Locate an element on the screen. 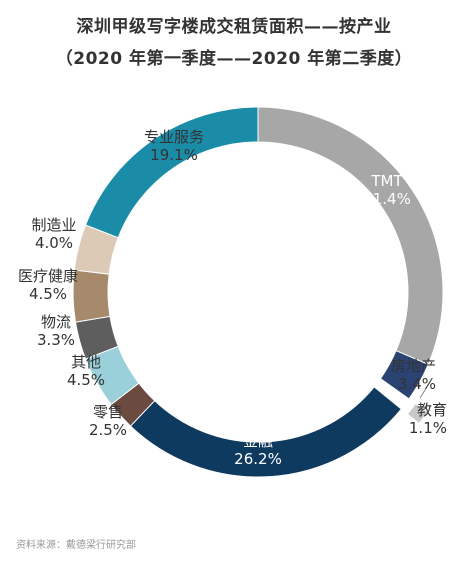  slice-label-3: 金融 is located at coordinates (258, 441).